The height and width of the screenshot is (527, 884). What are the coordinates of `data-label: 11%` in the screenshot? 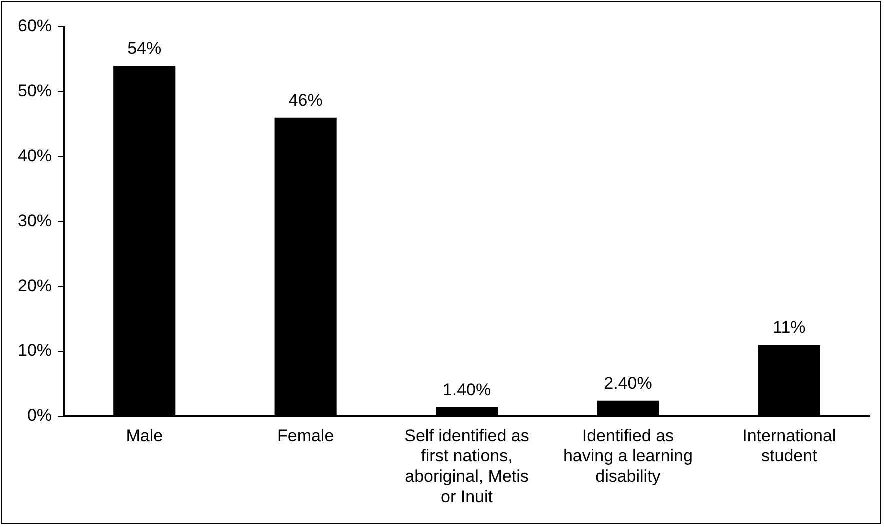 It's located at (789, 328).